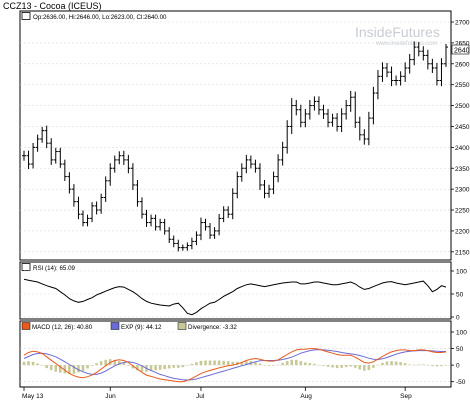  I want to click on rsi-y-tick-label: 100, so click(461, 272).